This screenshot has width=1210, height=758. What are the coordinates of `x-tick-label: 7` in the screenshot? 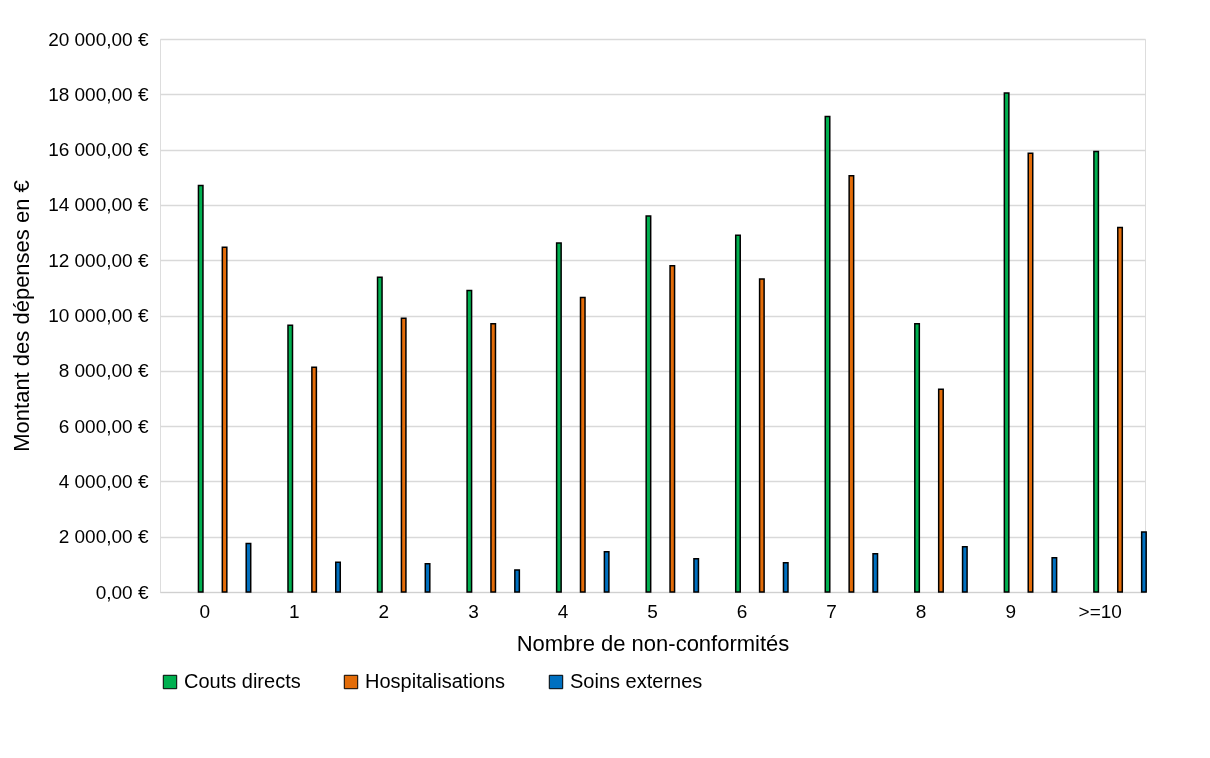 It's located at (831, 611).